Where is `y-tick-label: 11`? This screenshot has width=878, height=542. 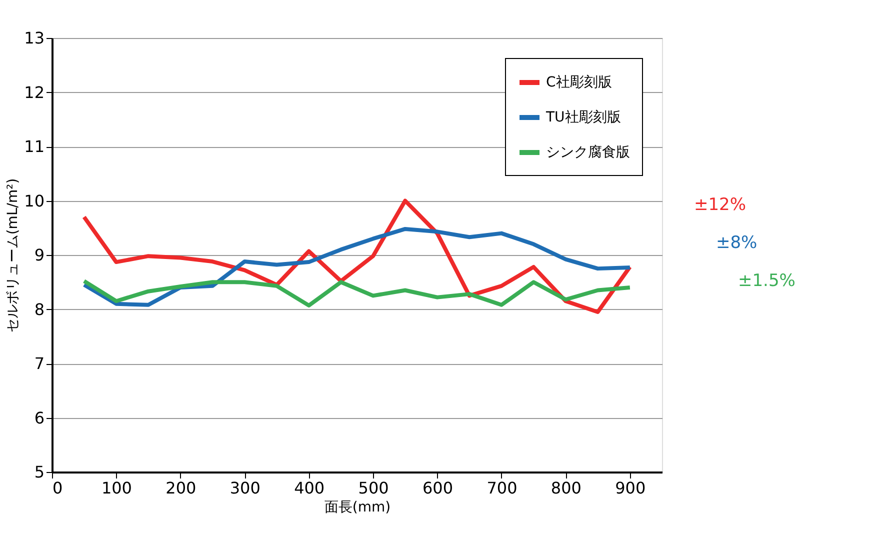
y-tick-label: 11 is located at coordinates (34, 146).